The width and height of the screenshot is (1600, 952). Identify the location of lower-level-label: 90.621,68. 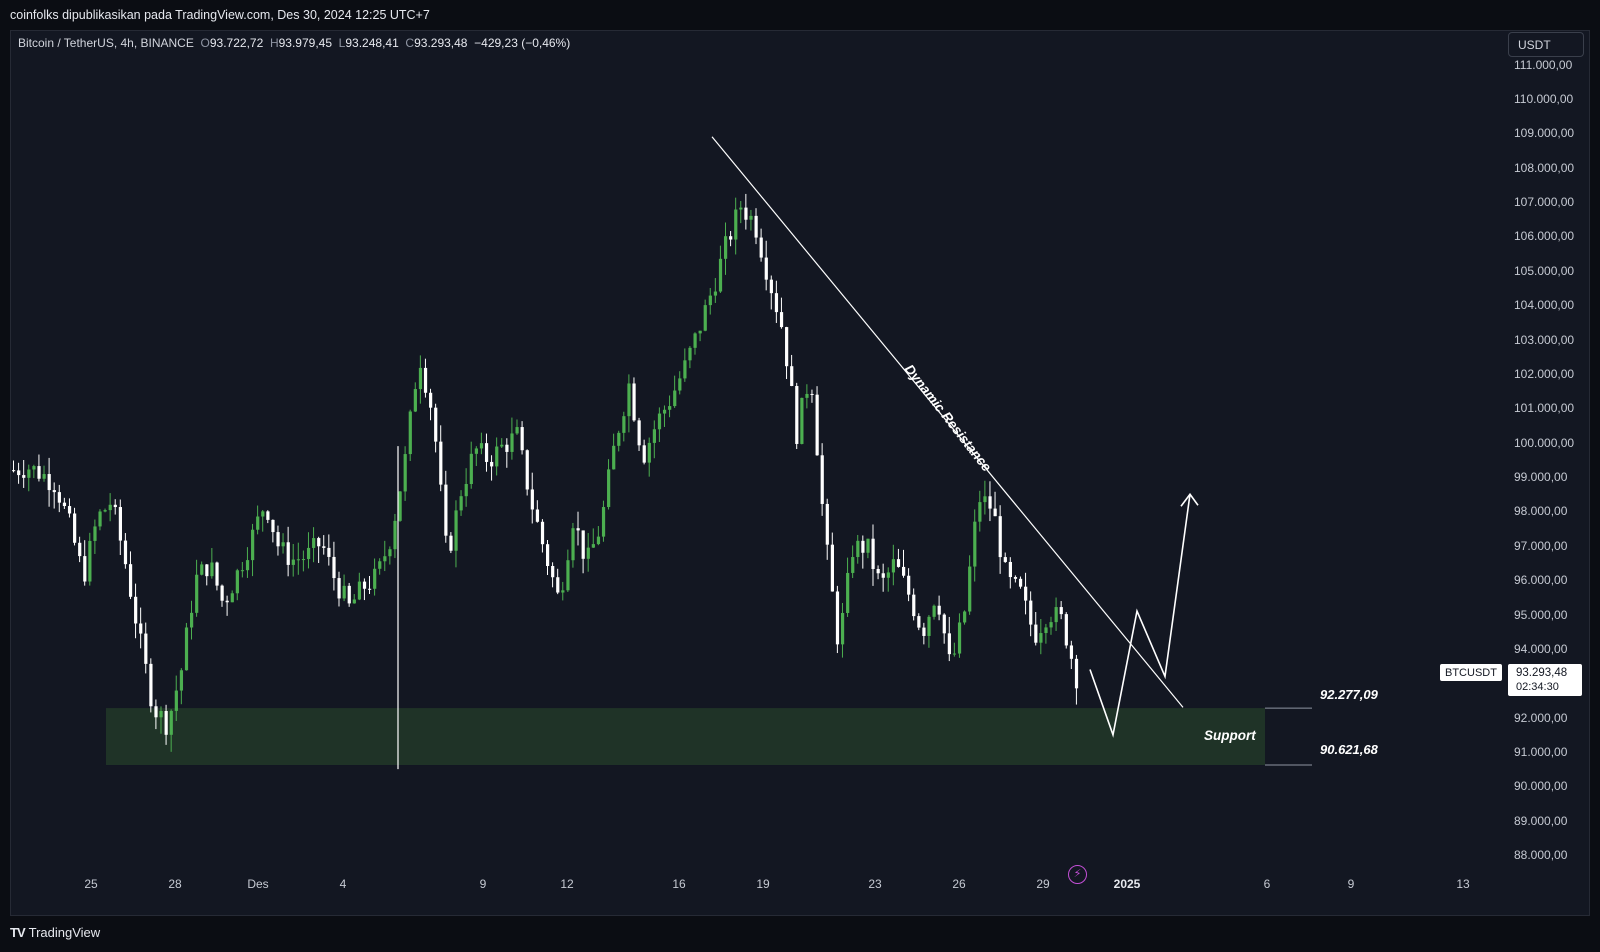
(1349, 749).